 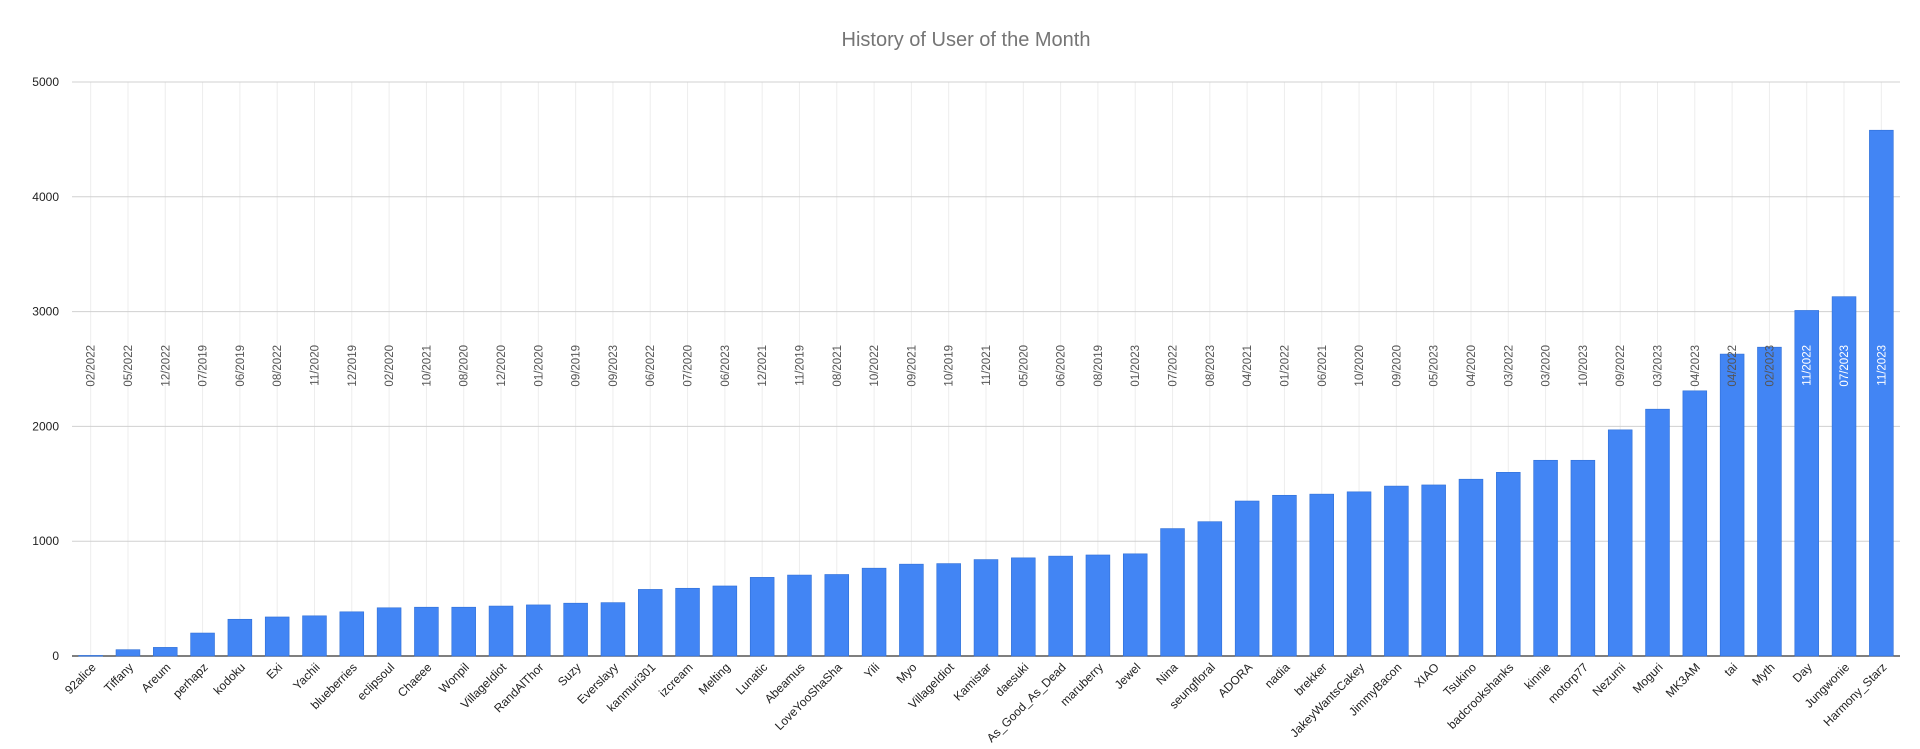 I want to click on x-tick-label: ADORA, so click(x=1235, y=680).